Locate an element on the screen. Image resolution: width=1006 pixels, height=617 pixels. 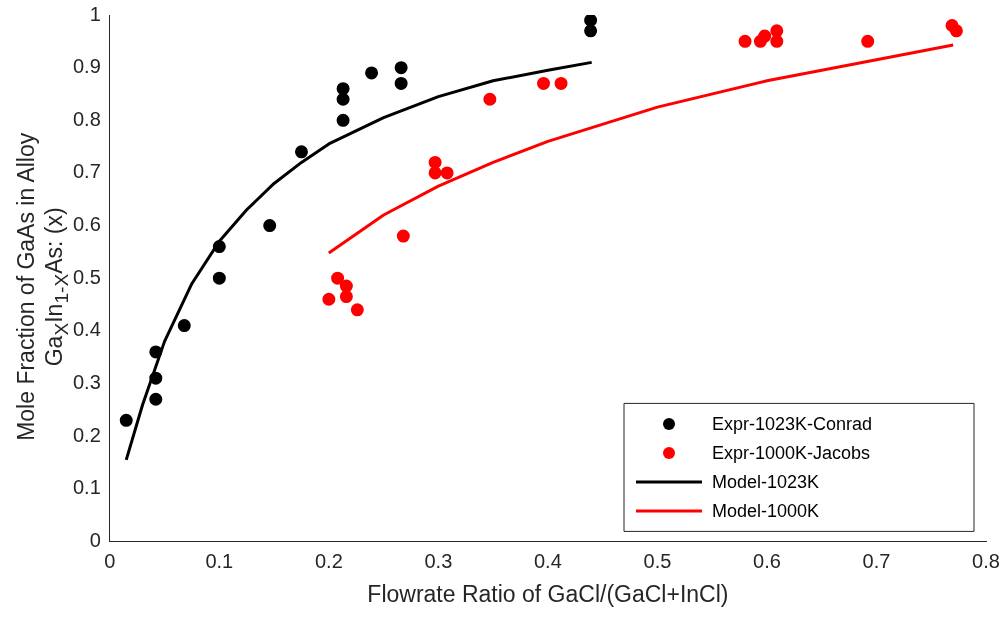
legend-label: Model-1000K is located at coordinates (766, 510).